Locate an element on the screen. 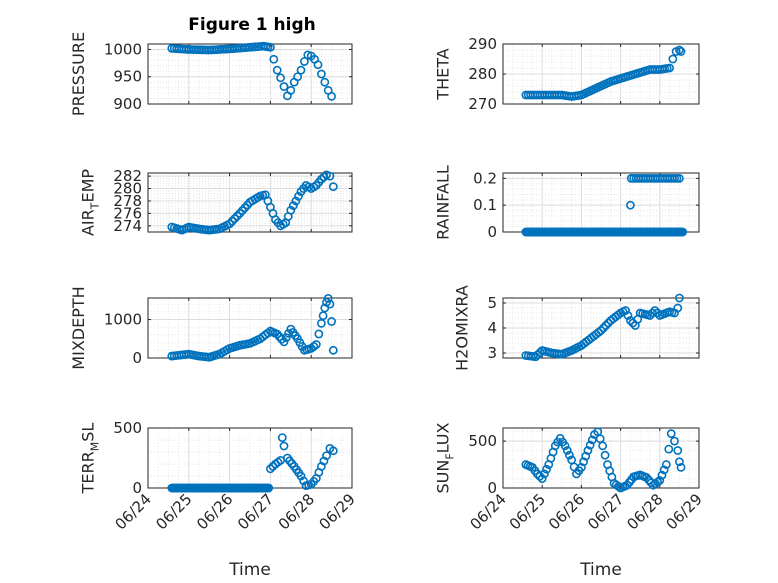  subplot-h2omixra: 3 4 5 H2OMIXRA is located at coordinates (576, 328).